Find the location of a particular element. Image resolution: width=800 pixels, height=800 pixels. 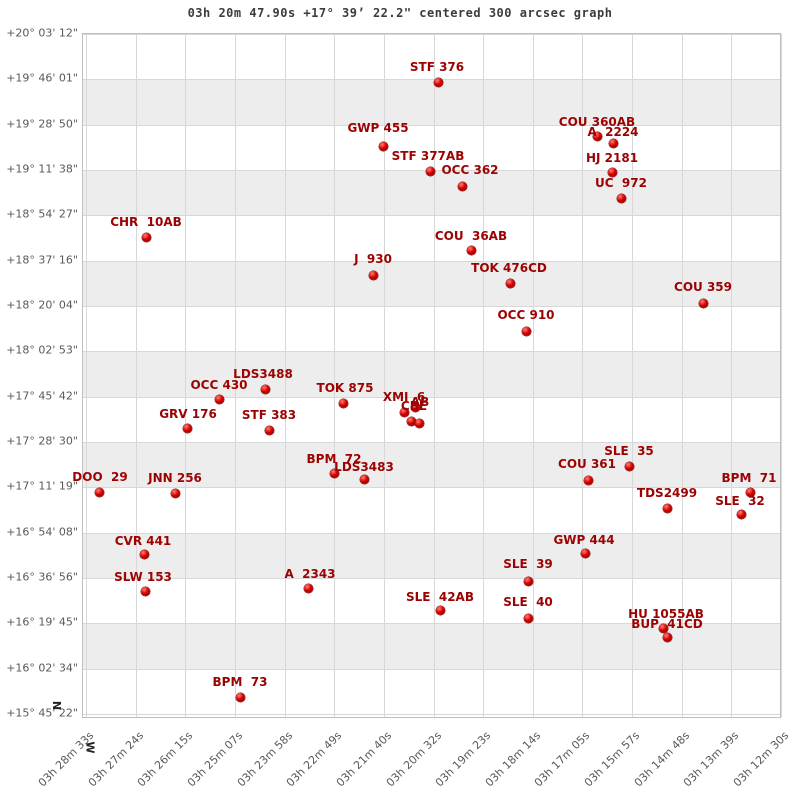

star-label: TDS2499 is located at coordinates (667, 493).